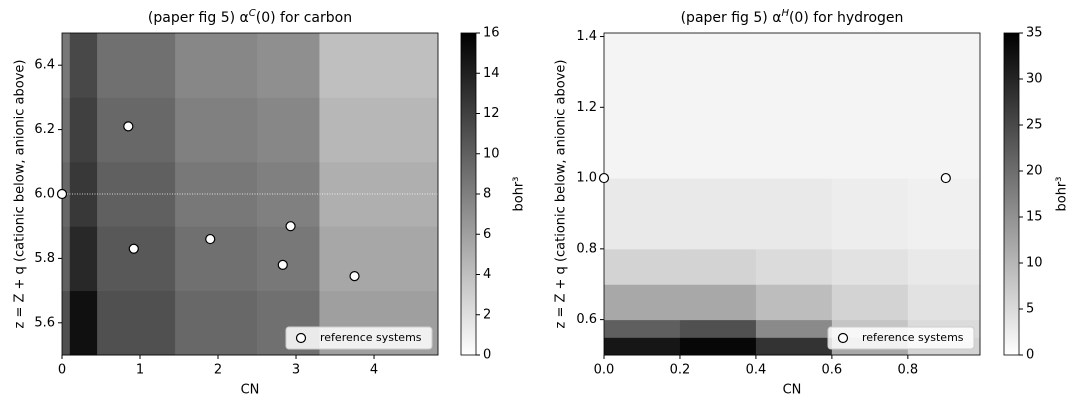  Describe the element at coordinates (44, 65) in the screenshot. I see `y-tick-label: 6.4` at that location.